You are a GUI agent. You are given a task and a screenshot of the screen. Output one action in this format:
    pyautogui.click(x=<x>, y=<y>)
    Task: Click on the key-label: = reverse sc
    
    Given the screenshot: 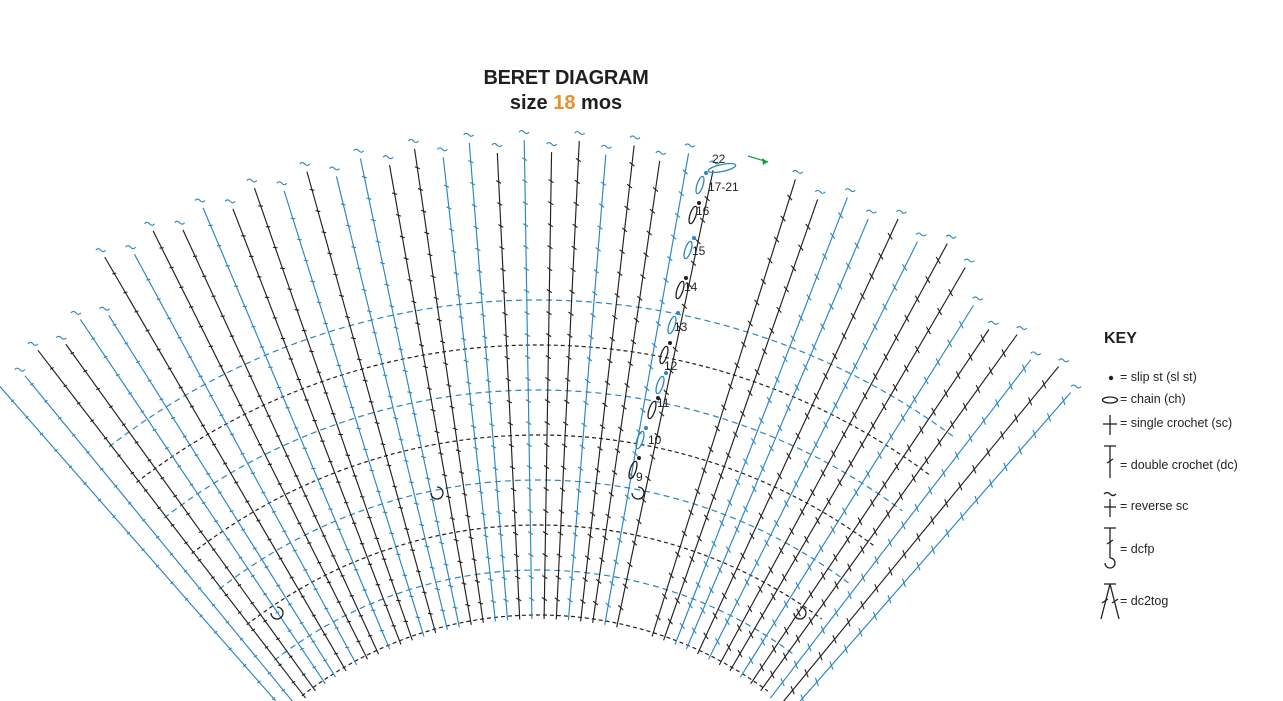 What is the action you would take?
    pyautogui.click(x=1154, y=506)
    